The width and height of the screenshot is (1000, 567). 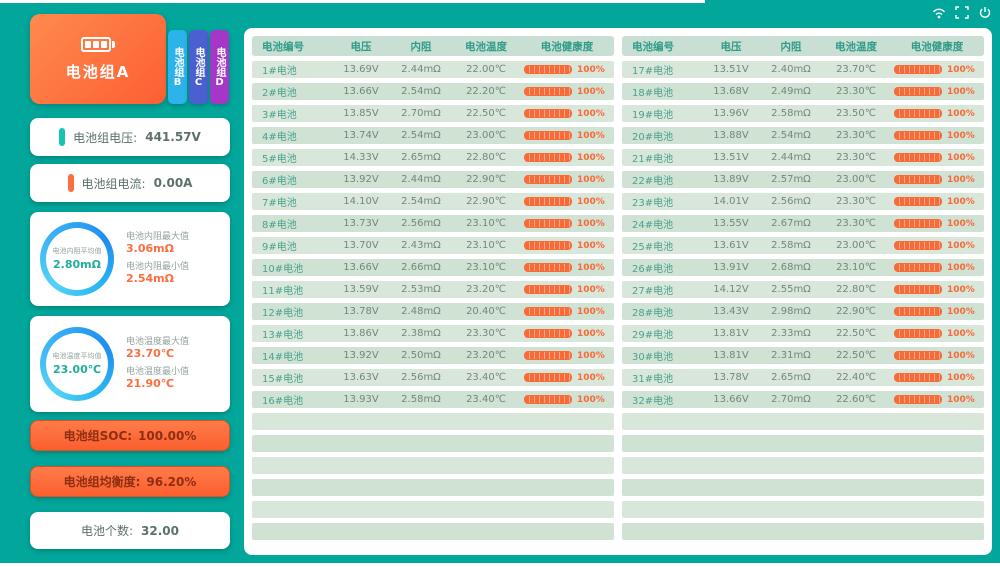 What do you see at coordinates (791, 311) in the screenshot?
I see `battery-resistance: 2.98mΩ` at bounding box center [791, 311].